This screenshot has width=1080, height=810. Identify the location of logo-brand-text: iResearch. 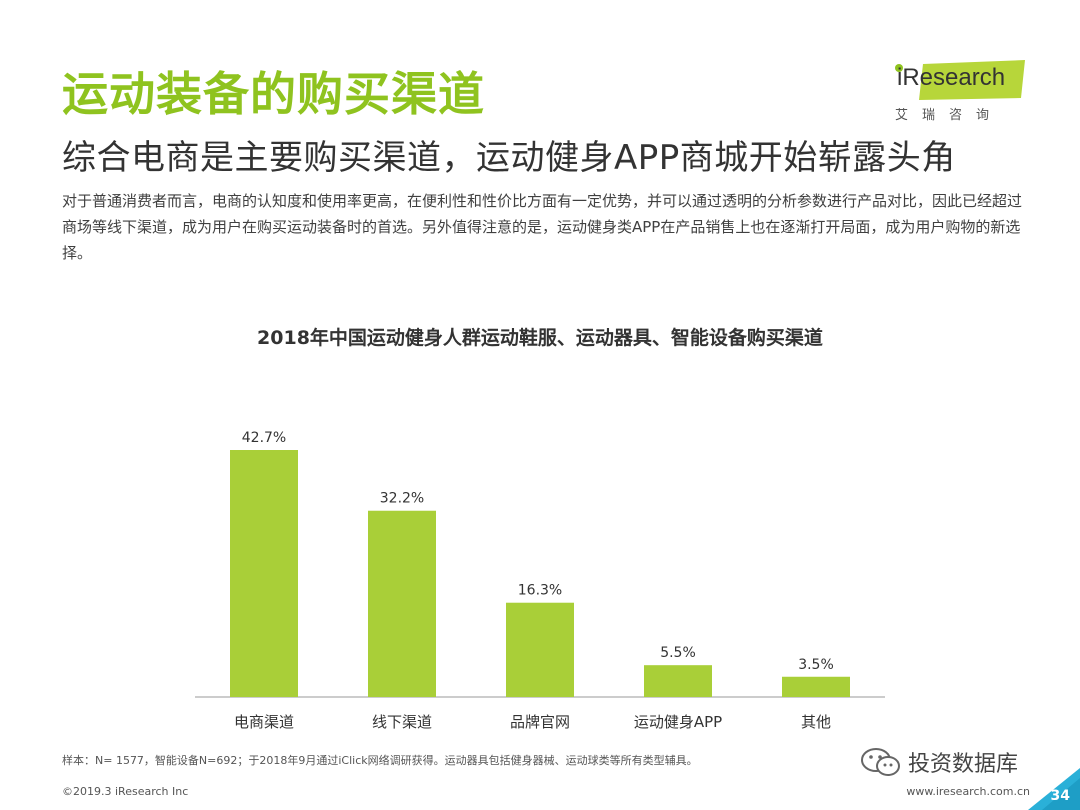
(951, 77).